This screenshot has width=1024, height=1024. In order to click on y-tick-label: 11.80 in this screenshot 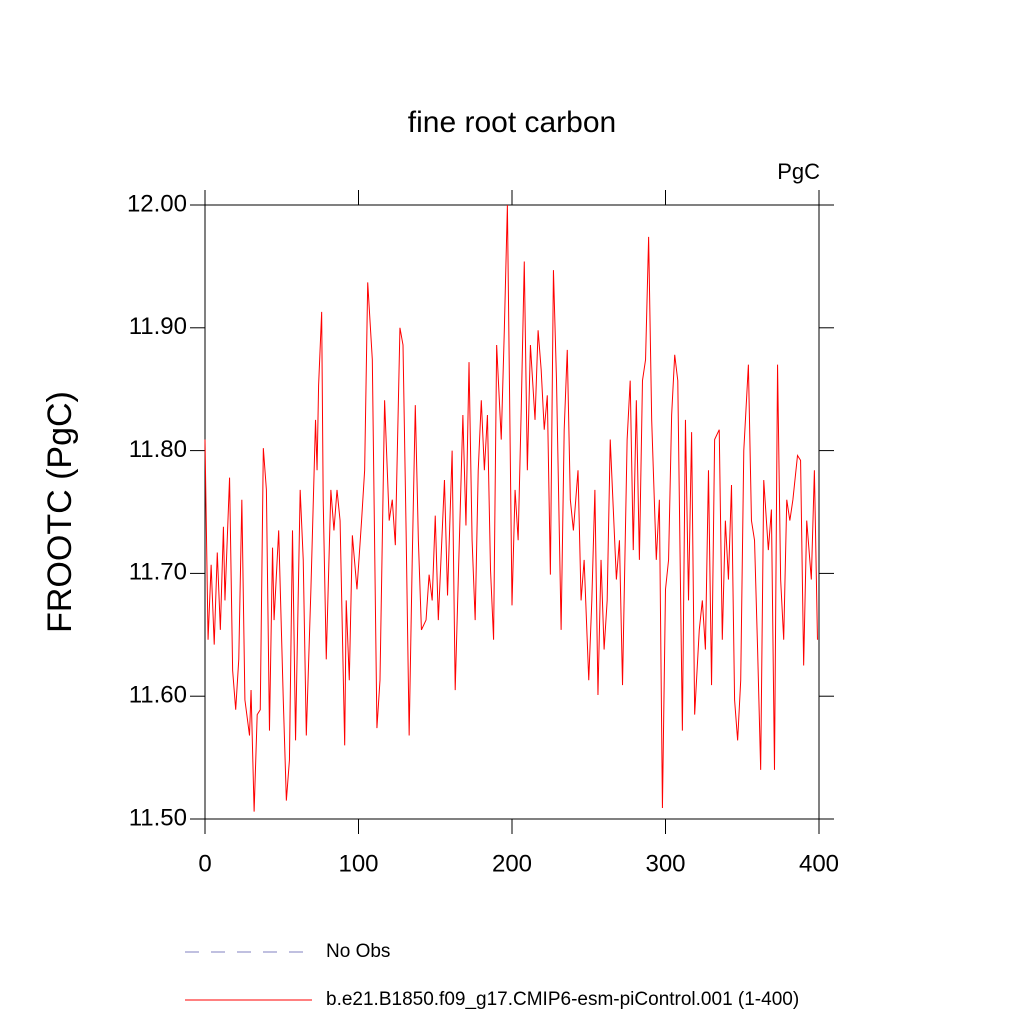, I will do `click(158, 449)`.